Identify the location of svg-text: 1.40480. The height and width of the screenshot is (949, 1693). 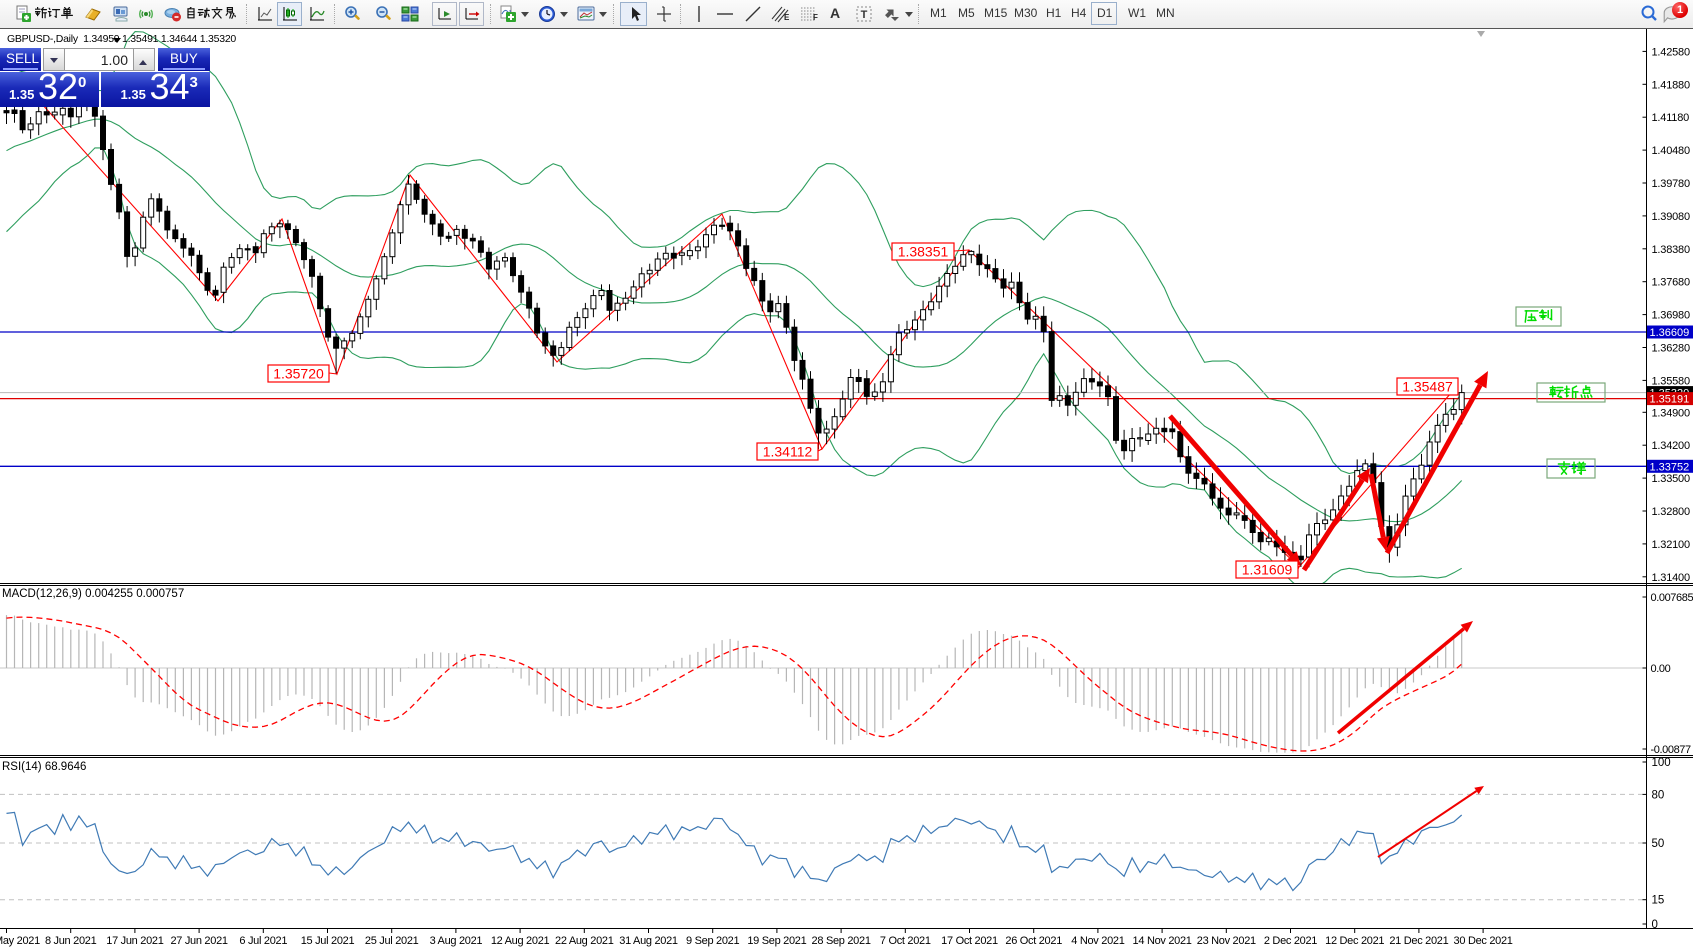
(1671, 151).